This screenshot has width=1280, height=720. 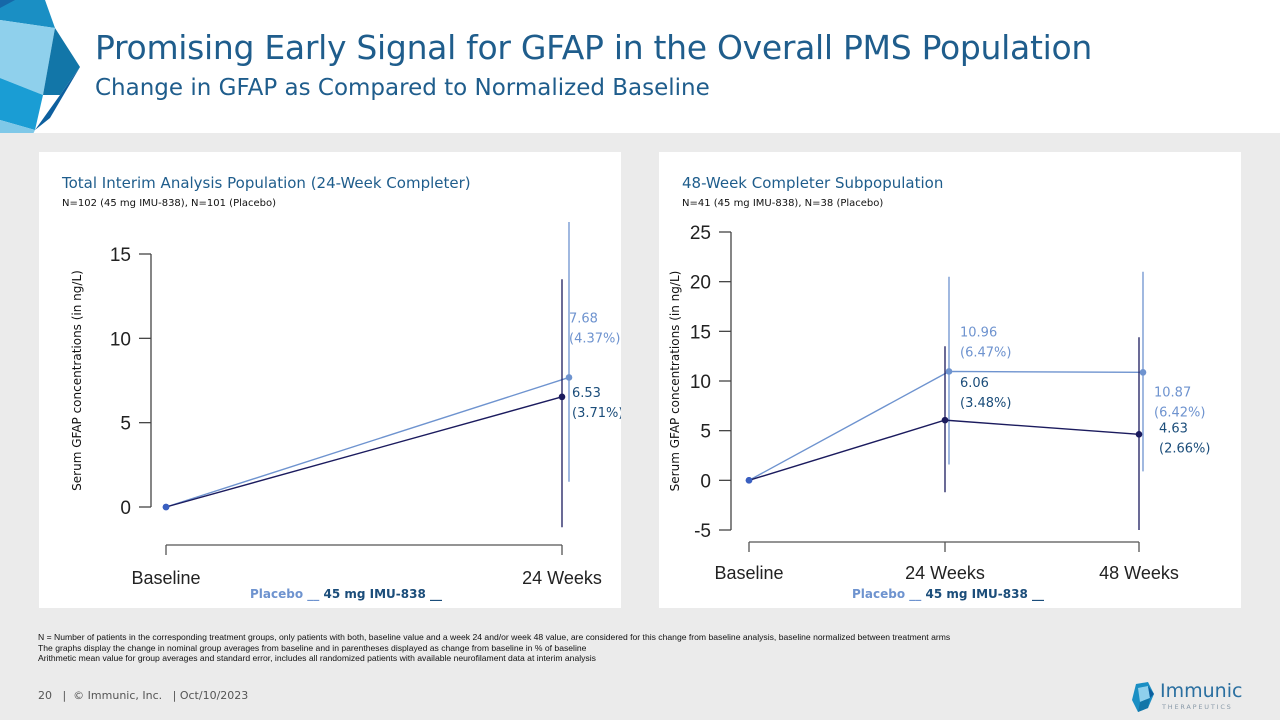 What do you see at coordinates (1173, 428) in the screenshot?
I see `data-label-value: 4.63` at bounding box center [1173, 428].